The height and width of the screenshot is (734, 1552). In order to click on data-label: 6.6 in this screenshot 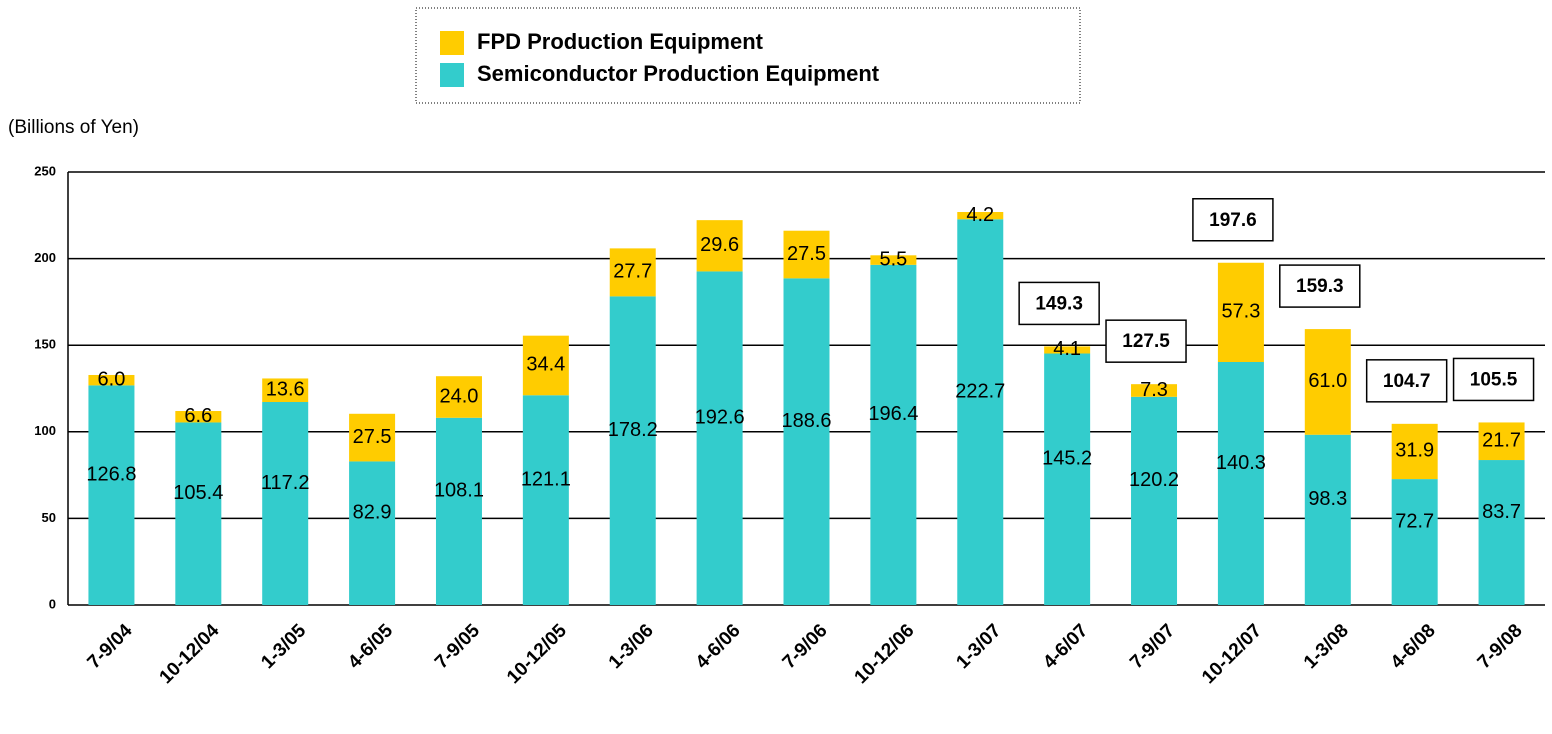, I will do `click(198, 416)`.